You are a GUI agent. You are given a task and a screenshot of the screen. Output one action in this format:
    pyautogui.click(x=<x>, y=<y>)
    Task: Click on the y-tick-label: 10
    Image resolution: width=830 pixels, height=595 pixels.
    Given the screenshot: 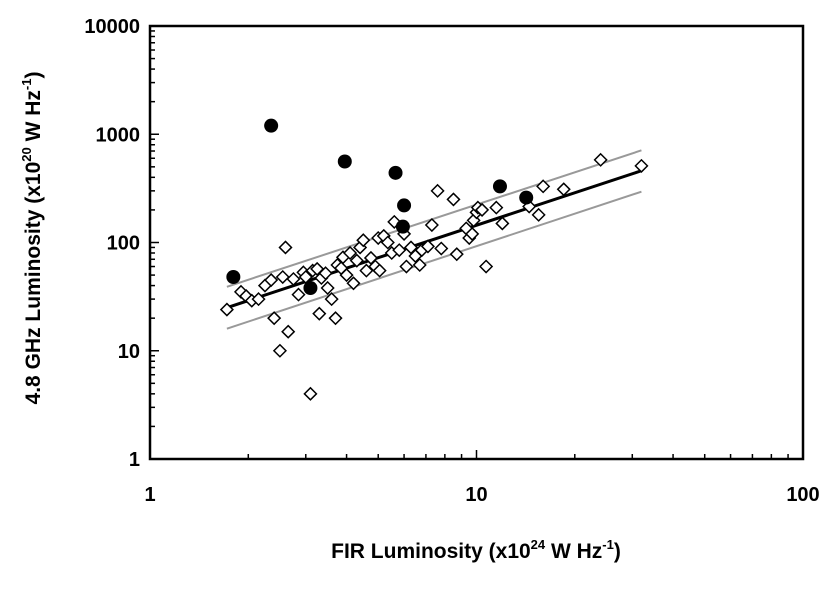 What is the action you would take?
    pyautogui.click(x=129, y=352)
    